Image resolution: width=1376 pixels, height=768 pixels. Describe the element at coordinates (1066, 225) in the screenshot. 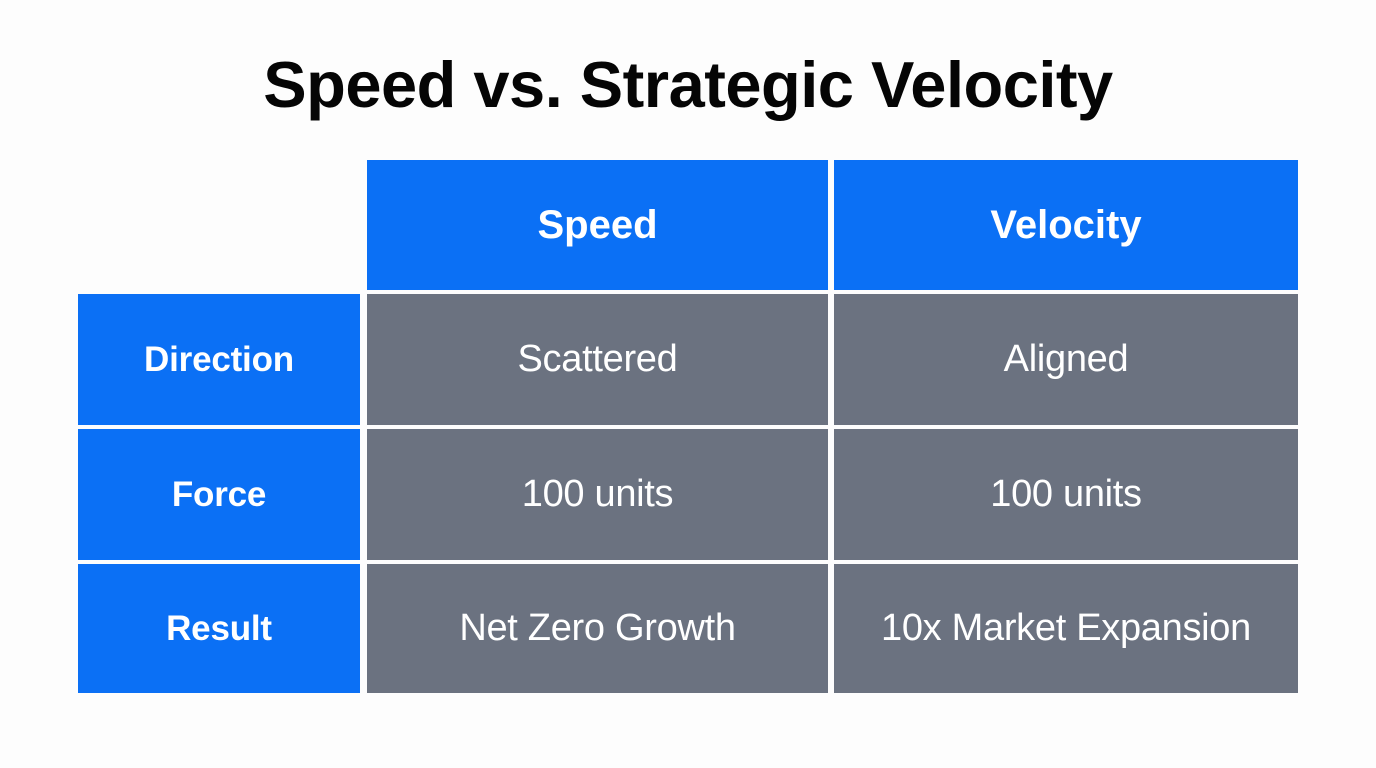

I see `column-header-velocity: Velocity` at that location.